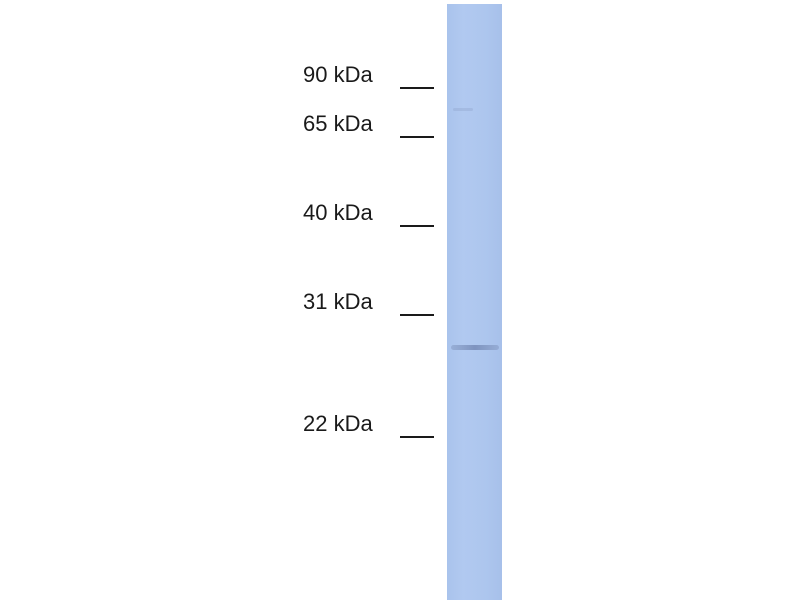 Image resolution: width=800 pixels, height=600 pixels. I want to click on marker-label: 31 kDa, so click(338, 301).